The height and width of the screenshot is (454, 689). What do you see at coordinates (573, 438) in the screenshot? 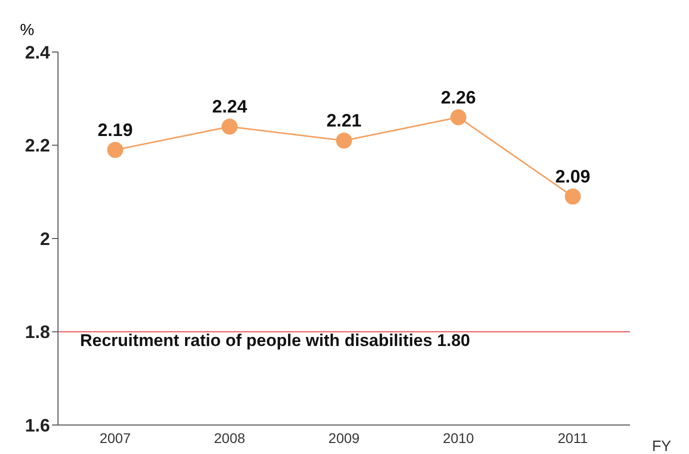
I see `x-tick-label: 2011` at bounding box center [573, 438].